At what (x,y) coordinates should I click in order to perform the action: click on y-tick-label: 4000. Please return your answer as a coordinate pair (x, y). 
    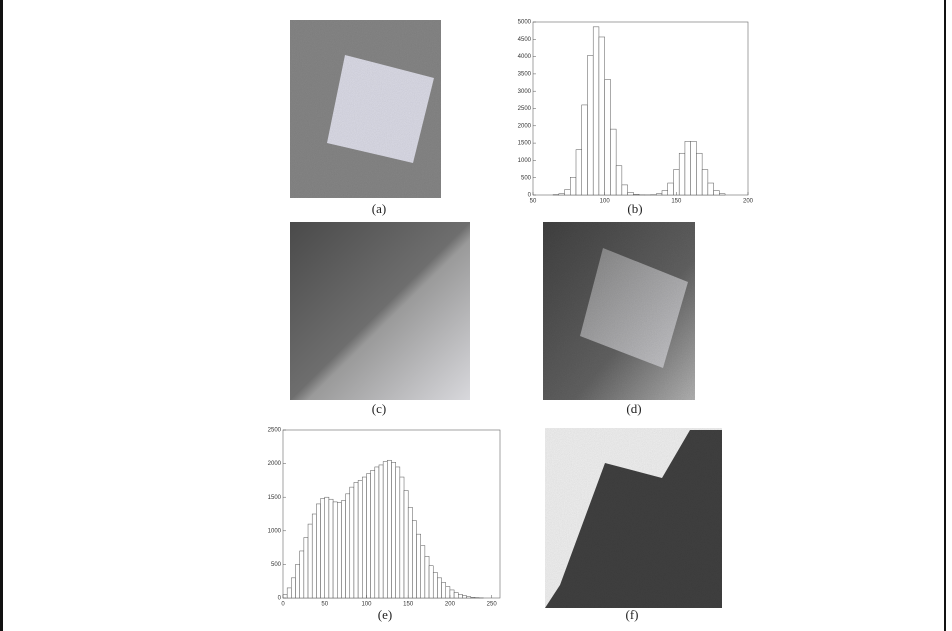
    Looking at the image, I should click on (525, 57).